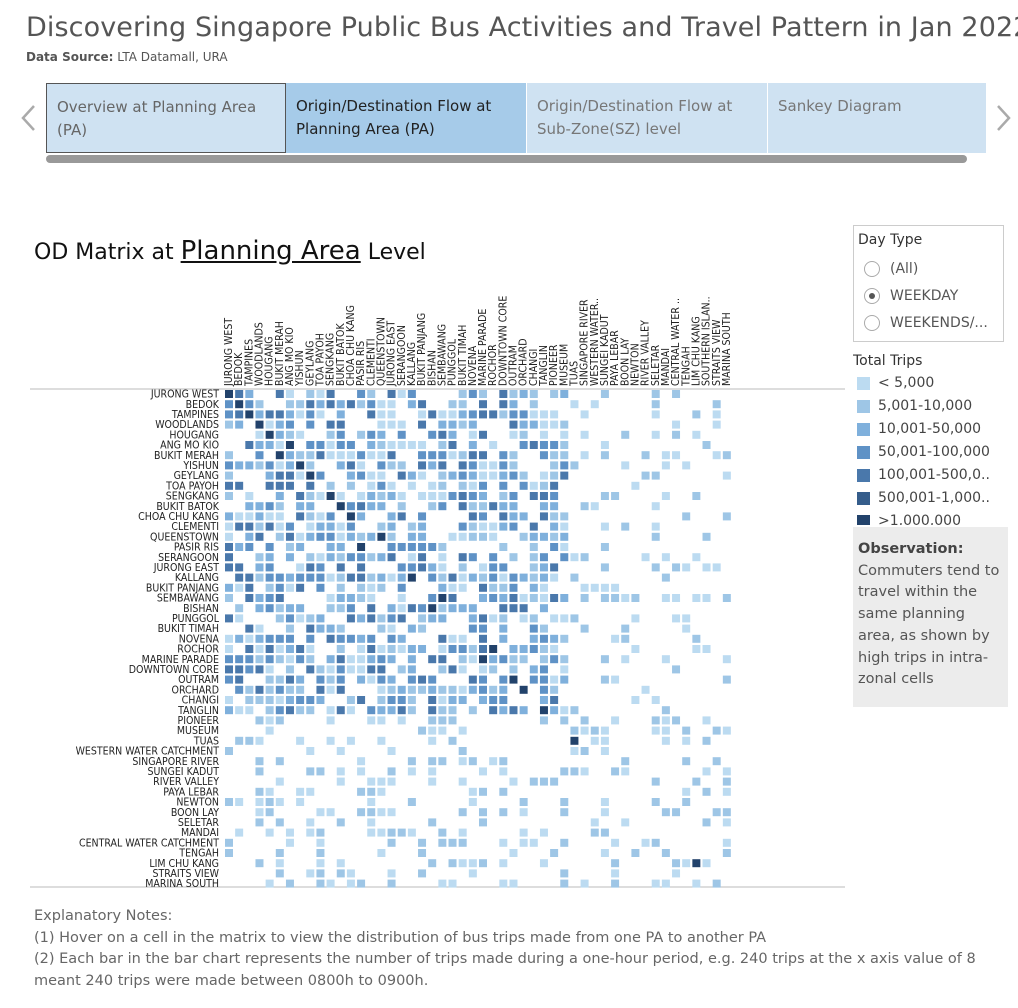  Describe the element at coordinates (930, 386) in the screenshot. I see `legend-item: < 5,000` at that location.